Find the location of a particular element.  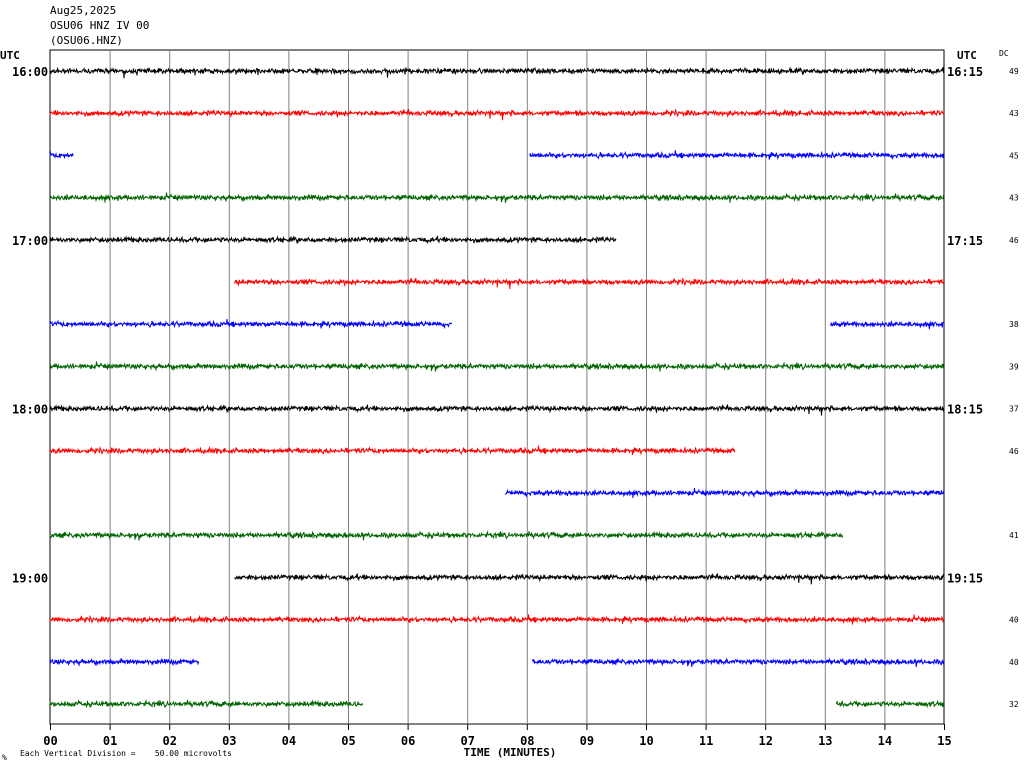

left-time-label: 16:00 is located at coordinates (30, 72).